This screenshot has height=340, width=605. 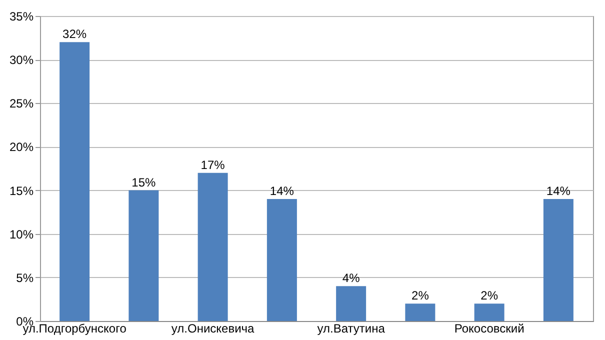 I want to click on data-label: 17%, so click(x=213, y=165).